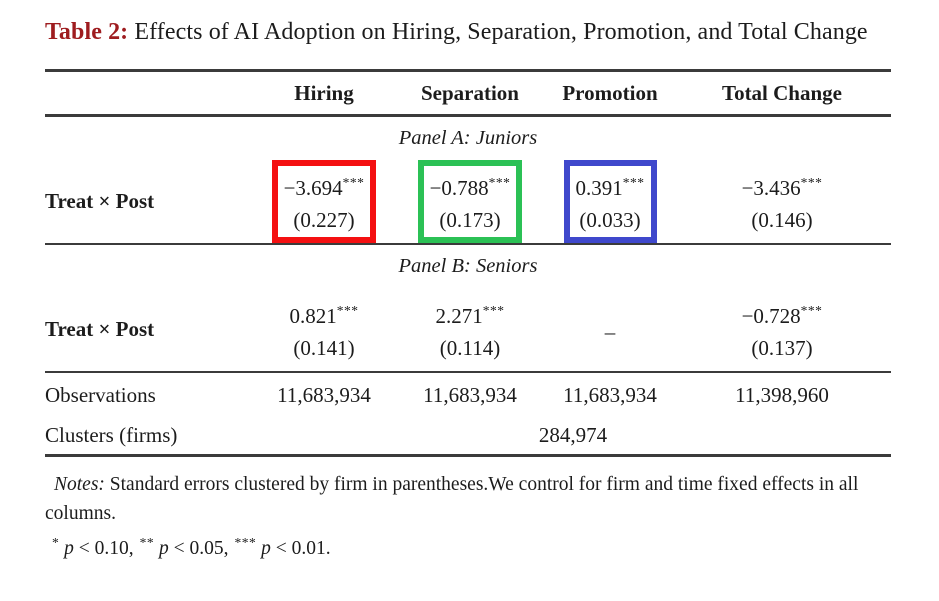  I want to click on panel-b-cell-hiring: 0.821*** (0.141), so click(324, 330).